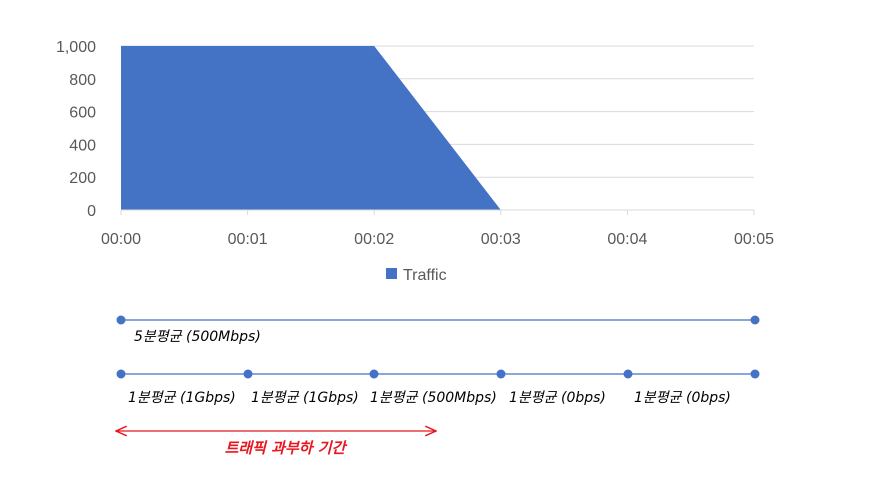 Image resolution: width=880 pixels, height=495 pixels. I want to click on one-min-label-5: 1분평균 (0bps), so click(682, 398).